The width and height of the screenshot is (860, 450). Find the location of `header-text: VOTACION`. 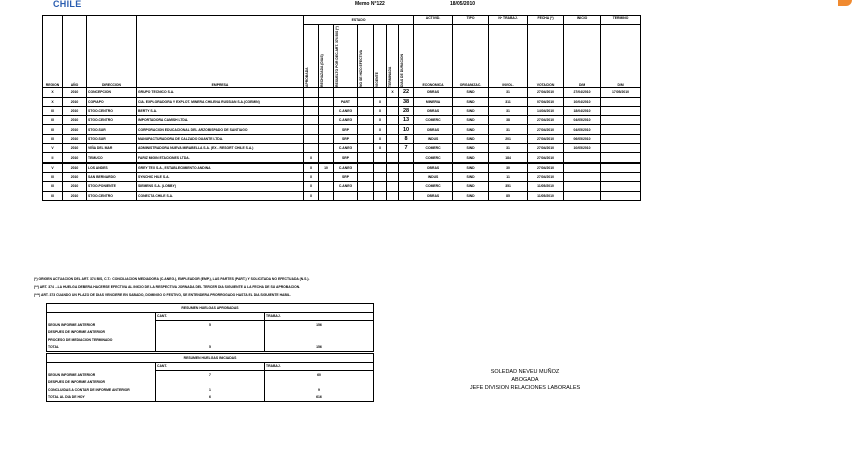

header-text: VOTACION is located at coordinates (545, 85).